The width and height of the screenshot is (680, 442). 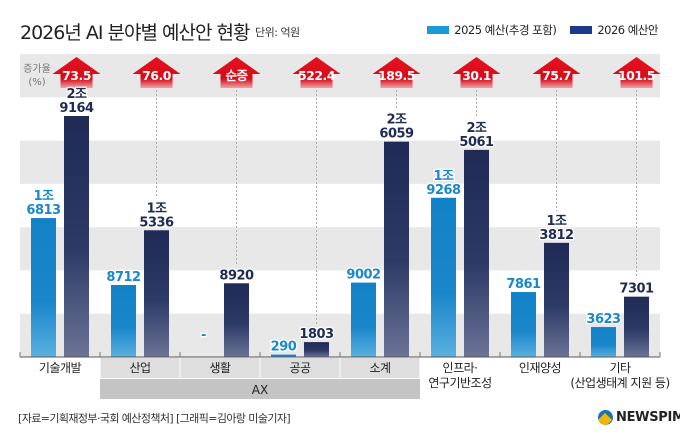 What do you see at coordinates (636, 289) in the screenshot?
I see `bar-2026-label: 7301` at bounding box center [636, 289].